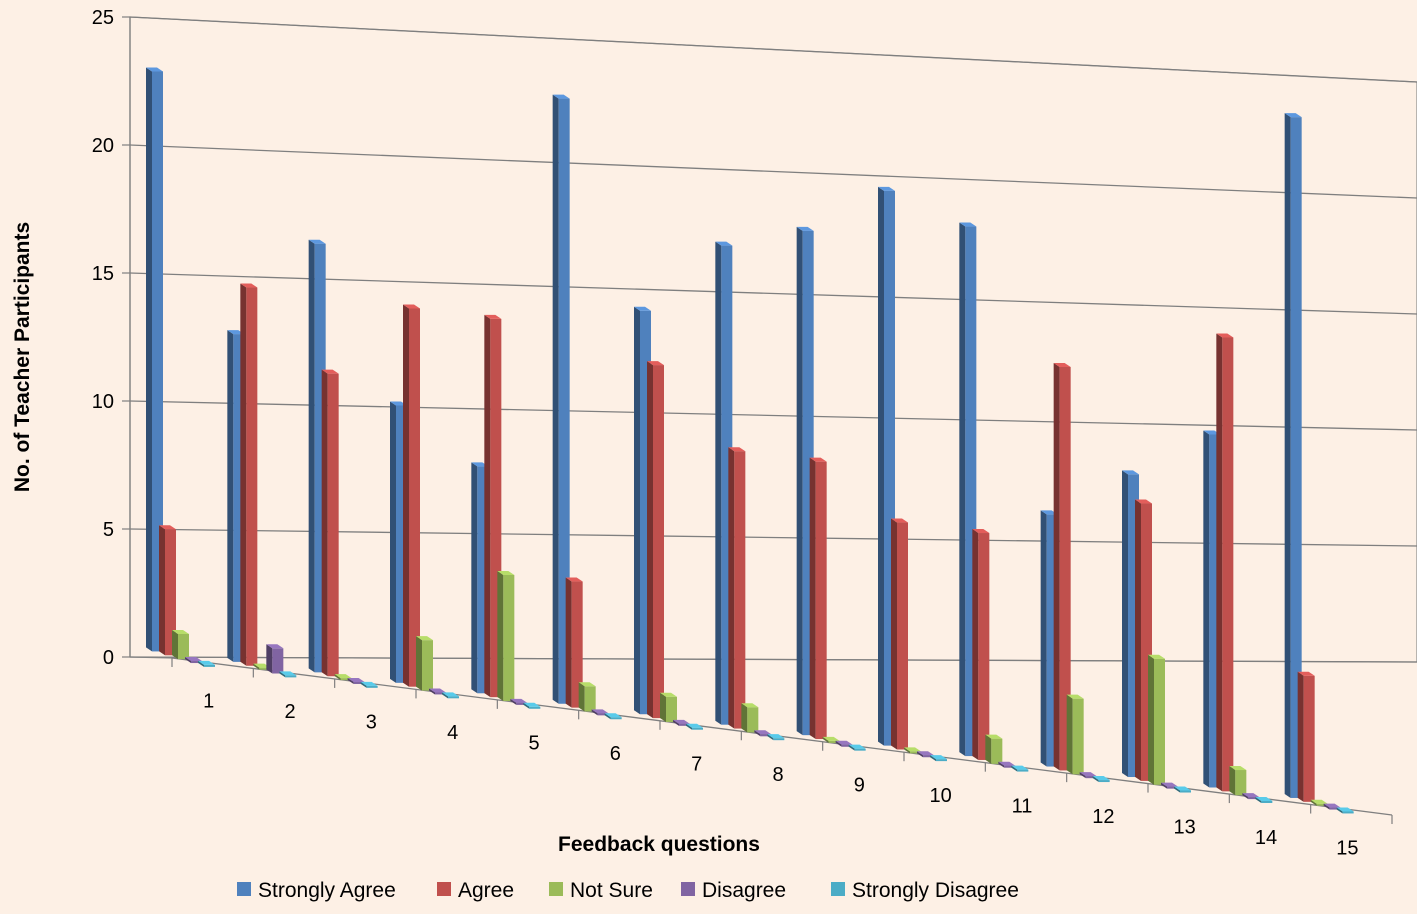 The width and height of the screenshot is (1417, 914). Describe the element at coordinates (111, 338) in the screenshot. I see `y-axis: 0 5 10 15 20 25` at that location.